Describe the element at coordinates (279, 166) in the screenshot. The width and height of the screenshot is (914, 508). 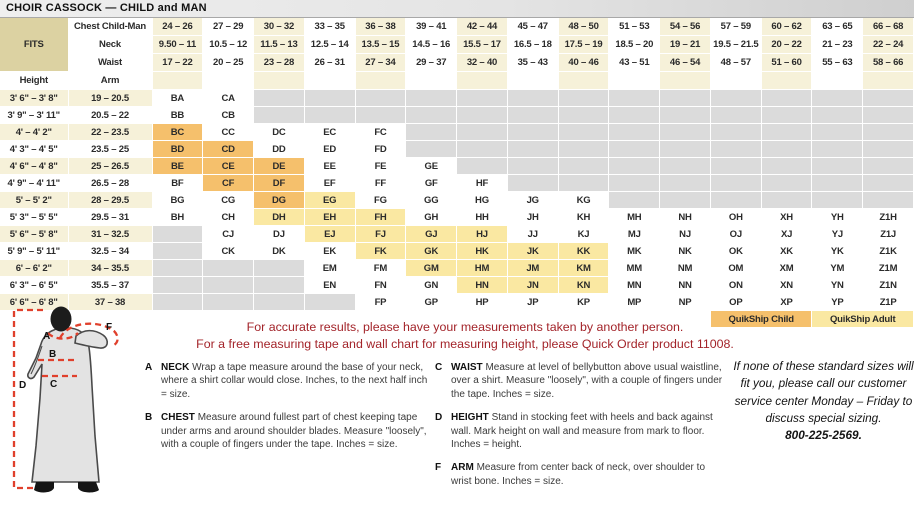
I see `size-code-cell: DE` at that location.